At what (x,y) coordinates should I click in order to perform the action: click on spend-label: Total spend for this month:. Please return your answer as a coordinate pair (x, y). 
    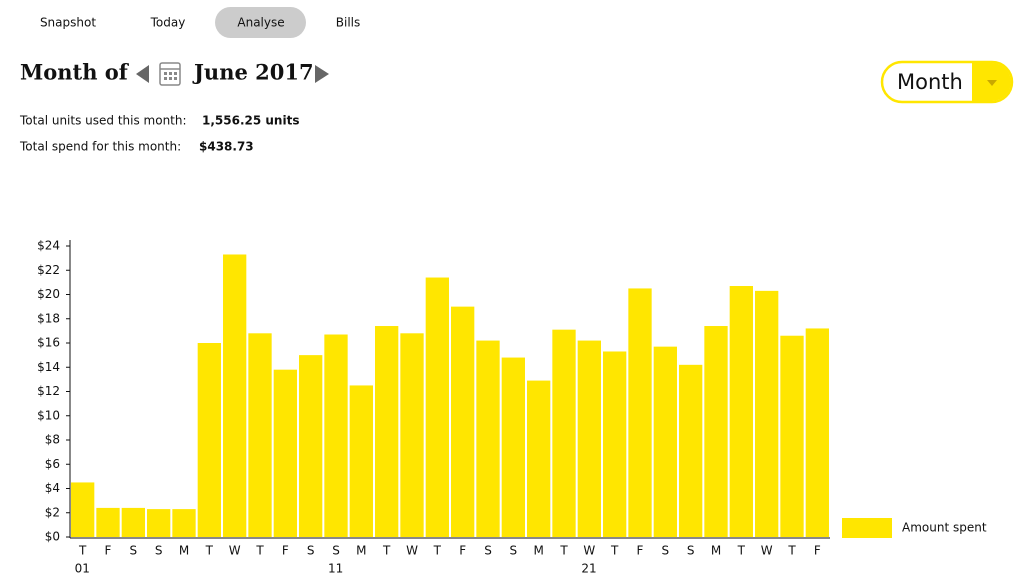
    Looking at the image, I should click on (100, 147).